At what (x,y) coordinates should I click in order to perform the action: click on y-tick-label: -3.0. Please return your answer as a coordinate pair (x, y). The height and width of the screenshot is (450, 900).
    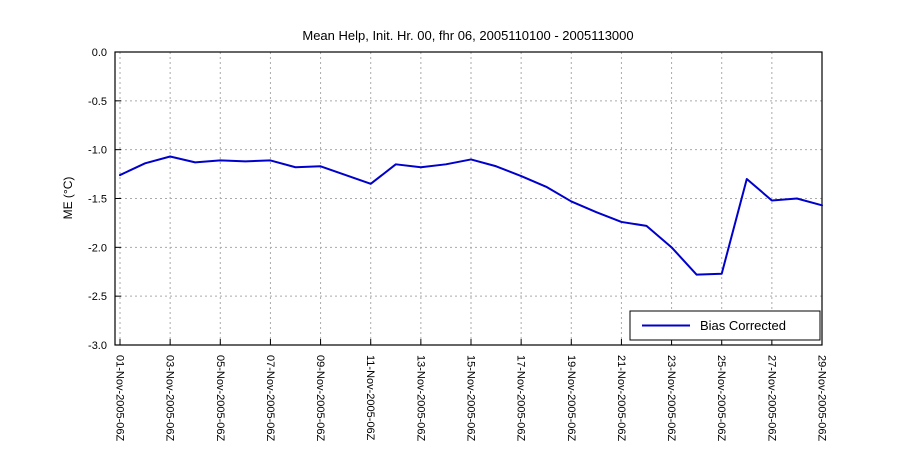
    Looking at the image, I should click on (97, 346).